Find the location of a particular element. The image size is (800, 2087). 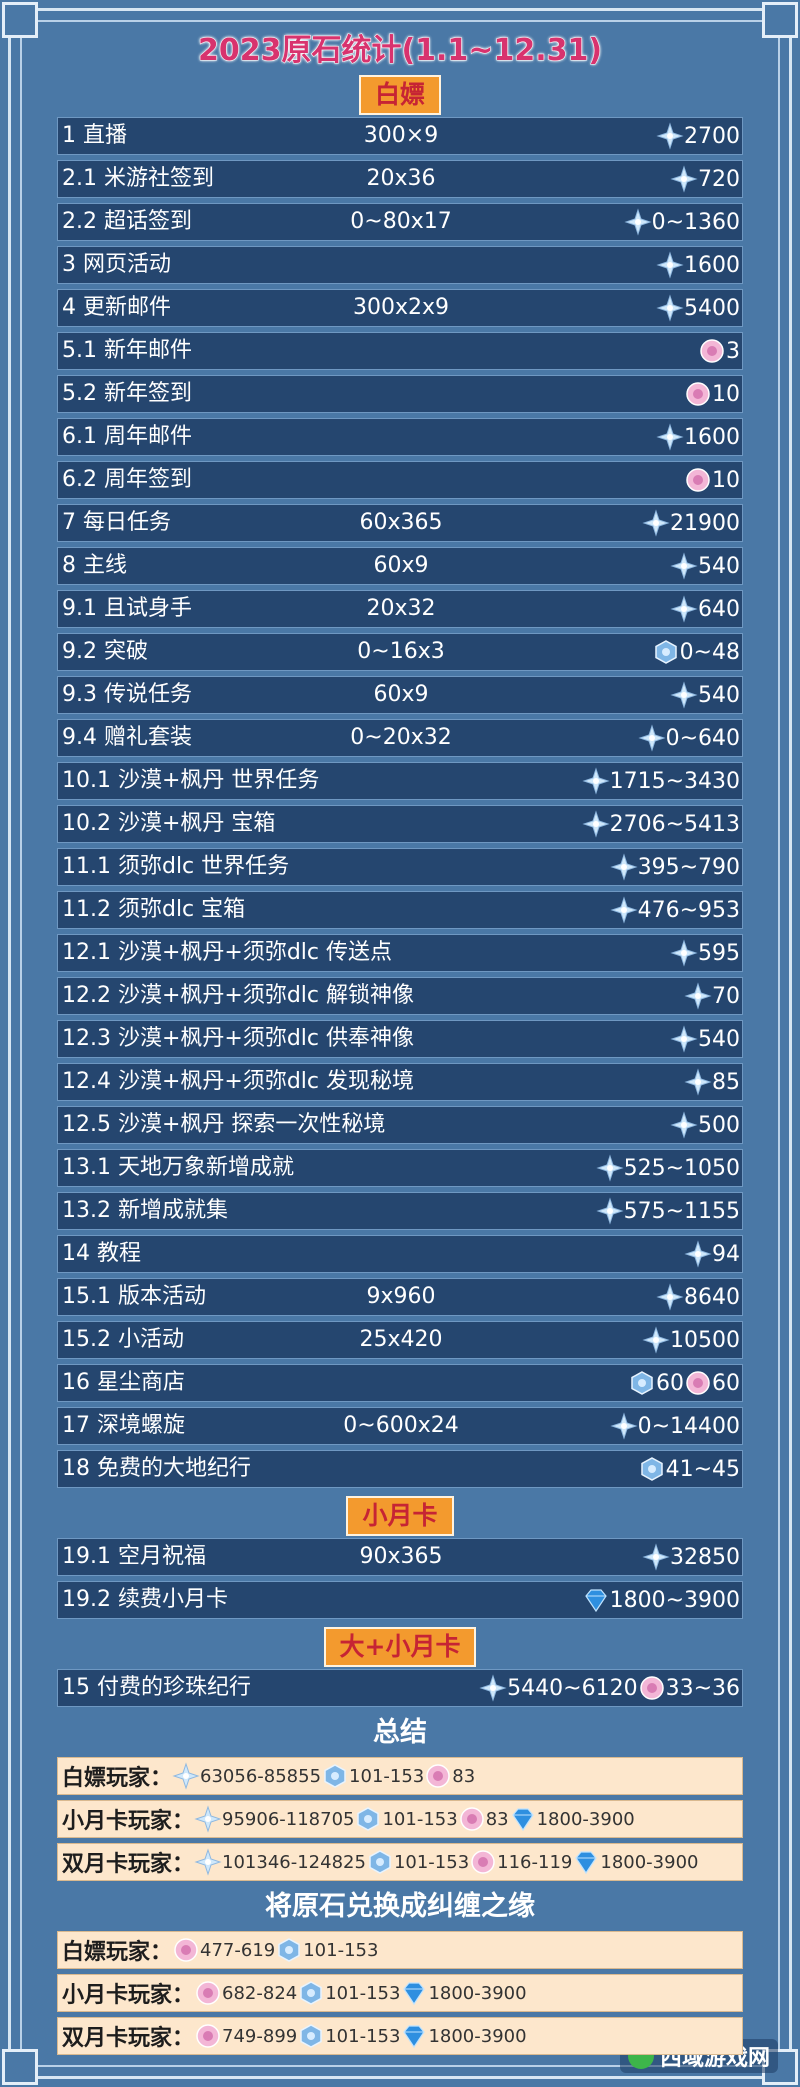

table-row: 13.1 天地万象新增成就 525~1050 is located at coordinates (400, 1168).